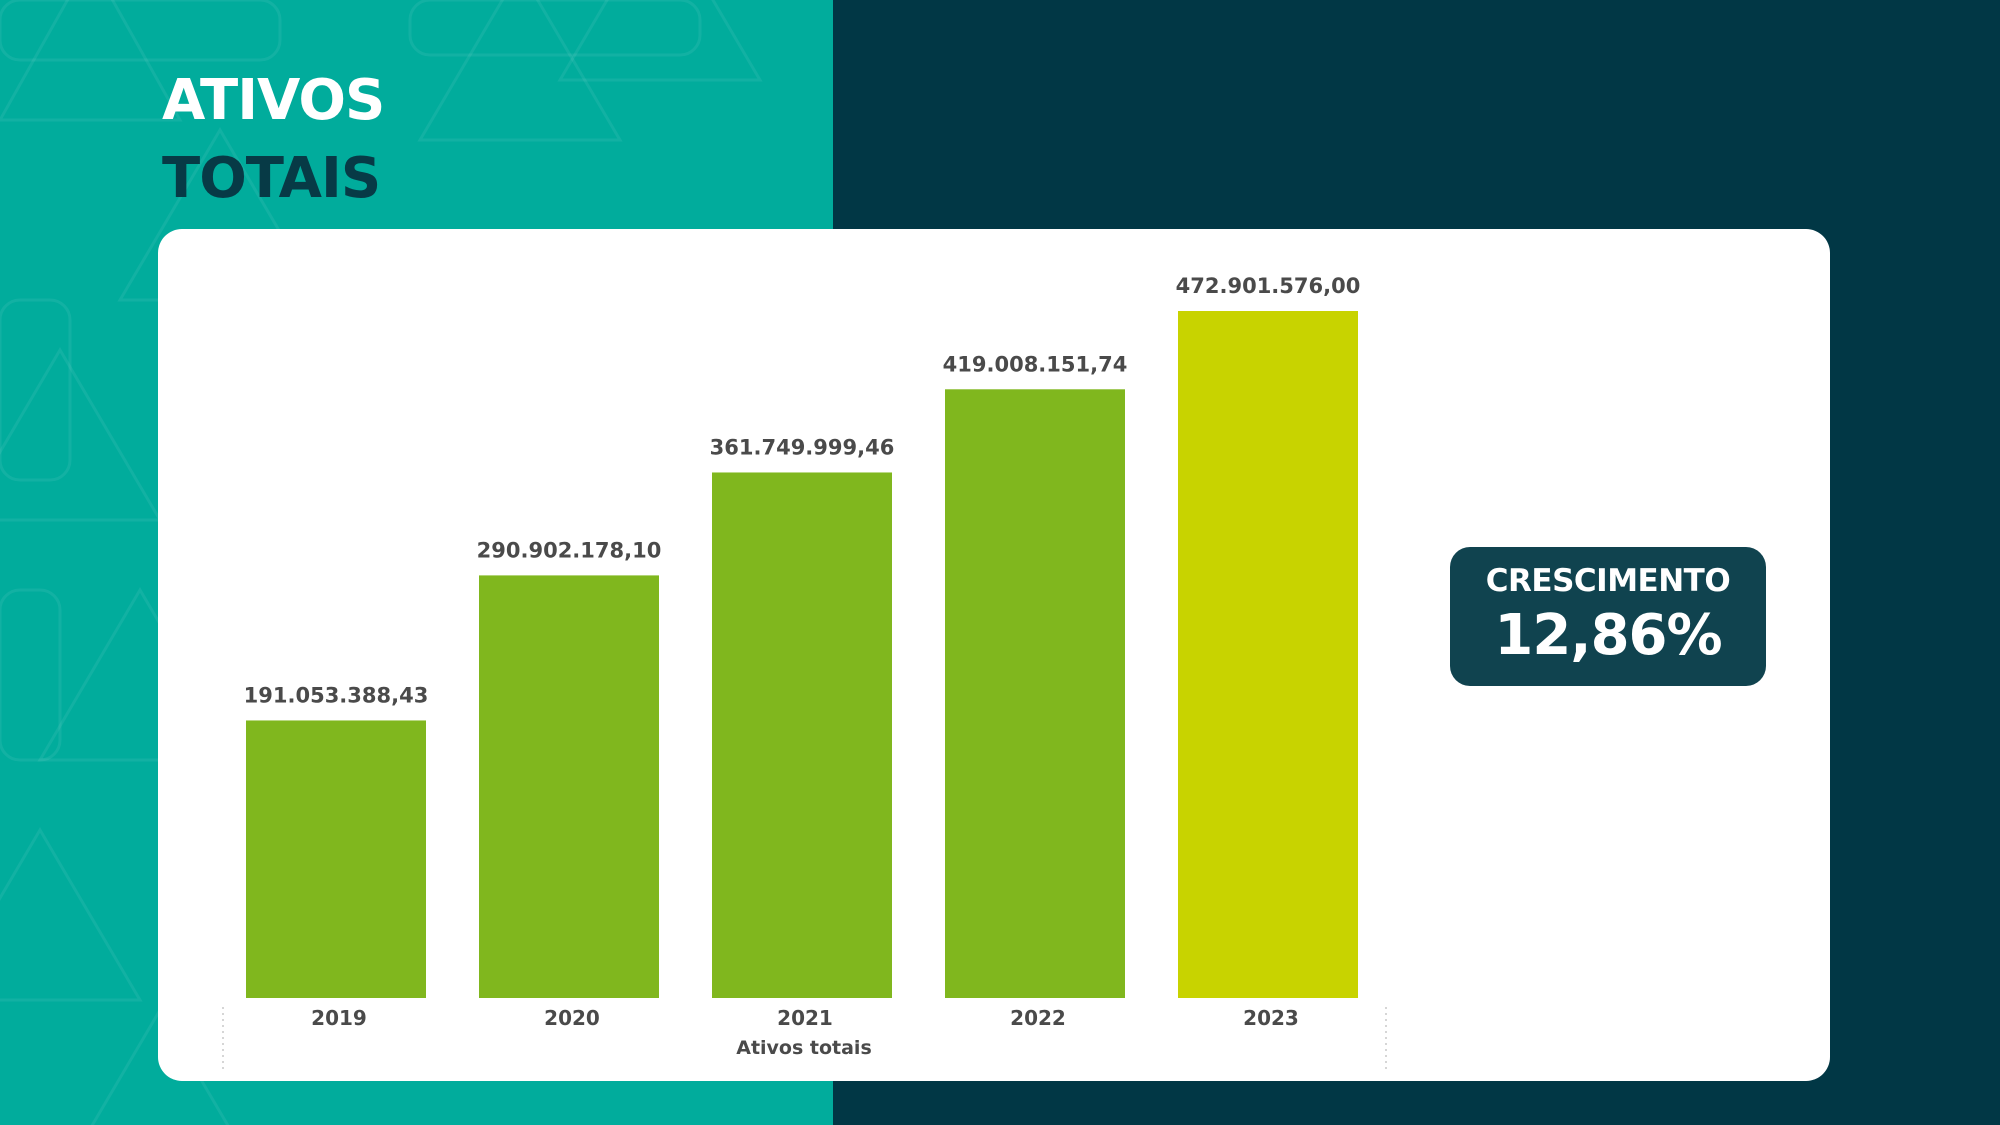 The width and height of the screenshot is (2000, 1125). I want to click on data-label-2021: 361.749.999,46, so click(802, 447).